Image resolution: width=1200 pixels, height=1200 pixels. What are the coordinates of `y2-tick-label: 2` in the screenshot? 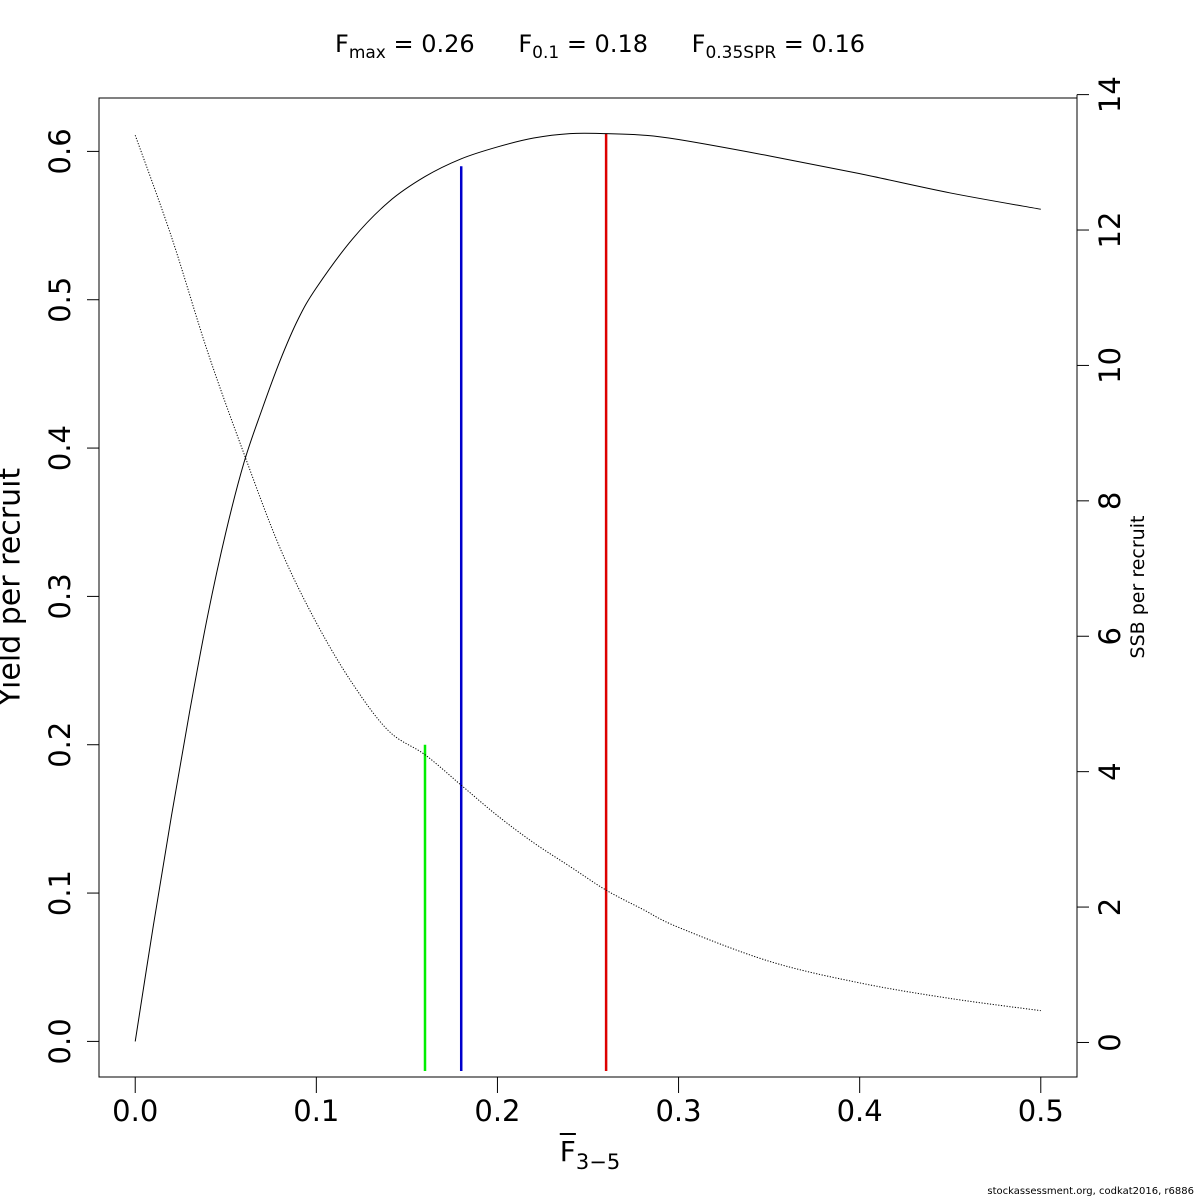 It's located at (1110, 907).